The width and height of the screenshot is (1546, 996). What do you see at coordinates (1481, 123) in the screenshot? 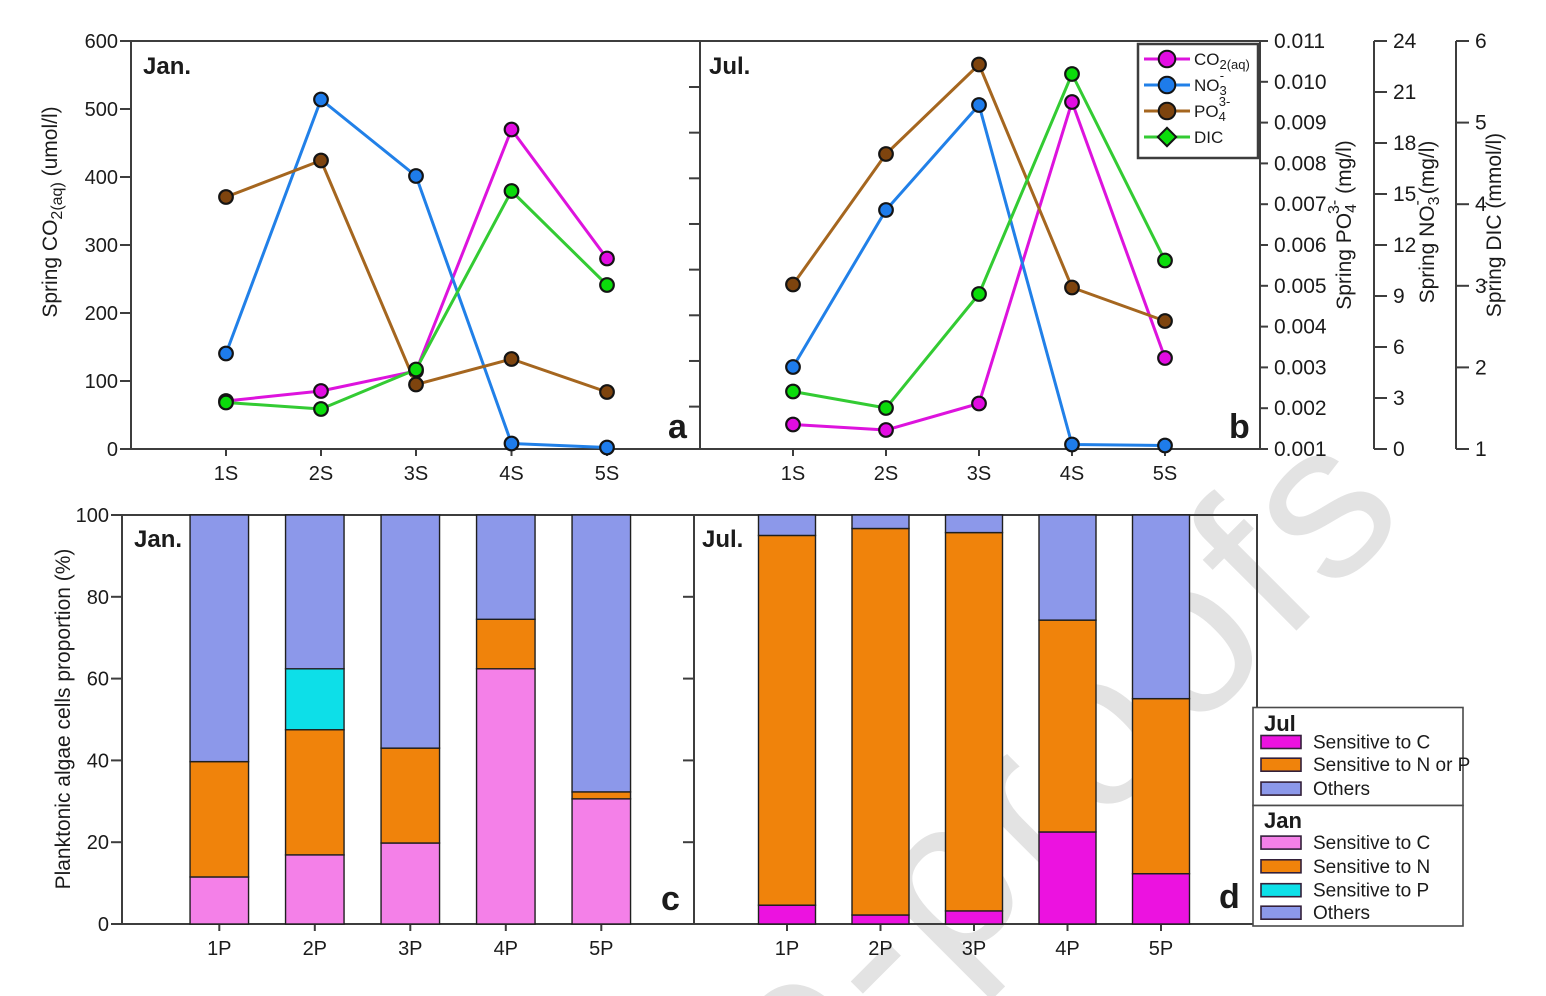
I see `svg-text: 5` at bounding box center [1481, 123].